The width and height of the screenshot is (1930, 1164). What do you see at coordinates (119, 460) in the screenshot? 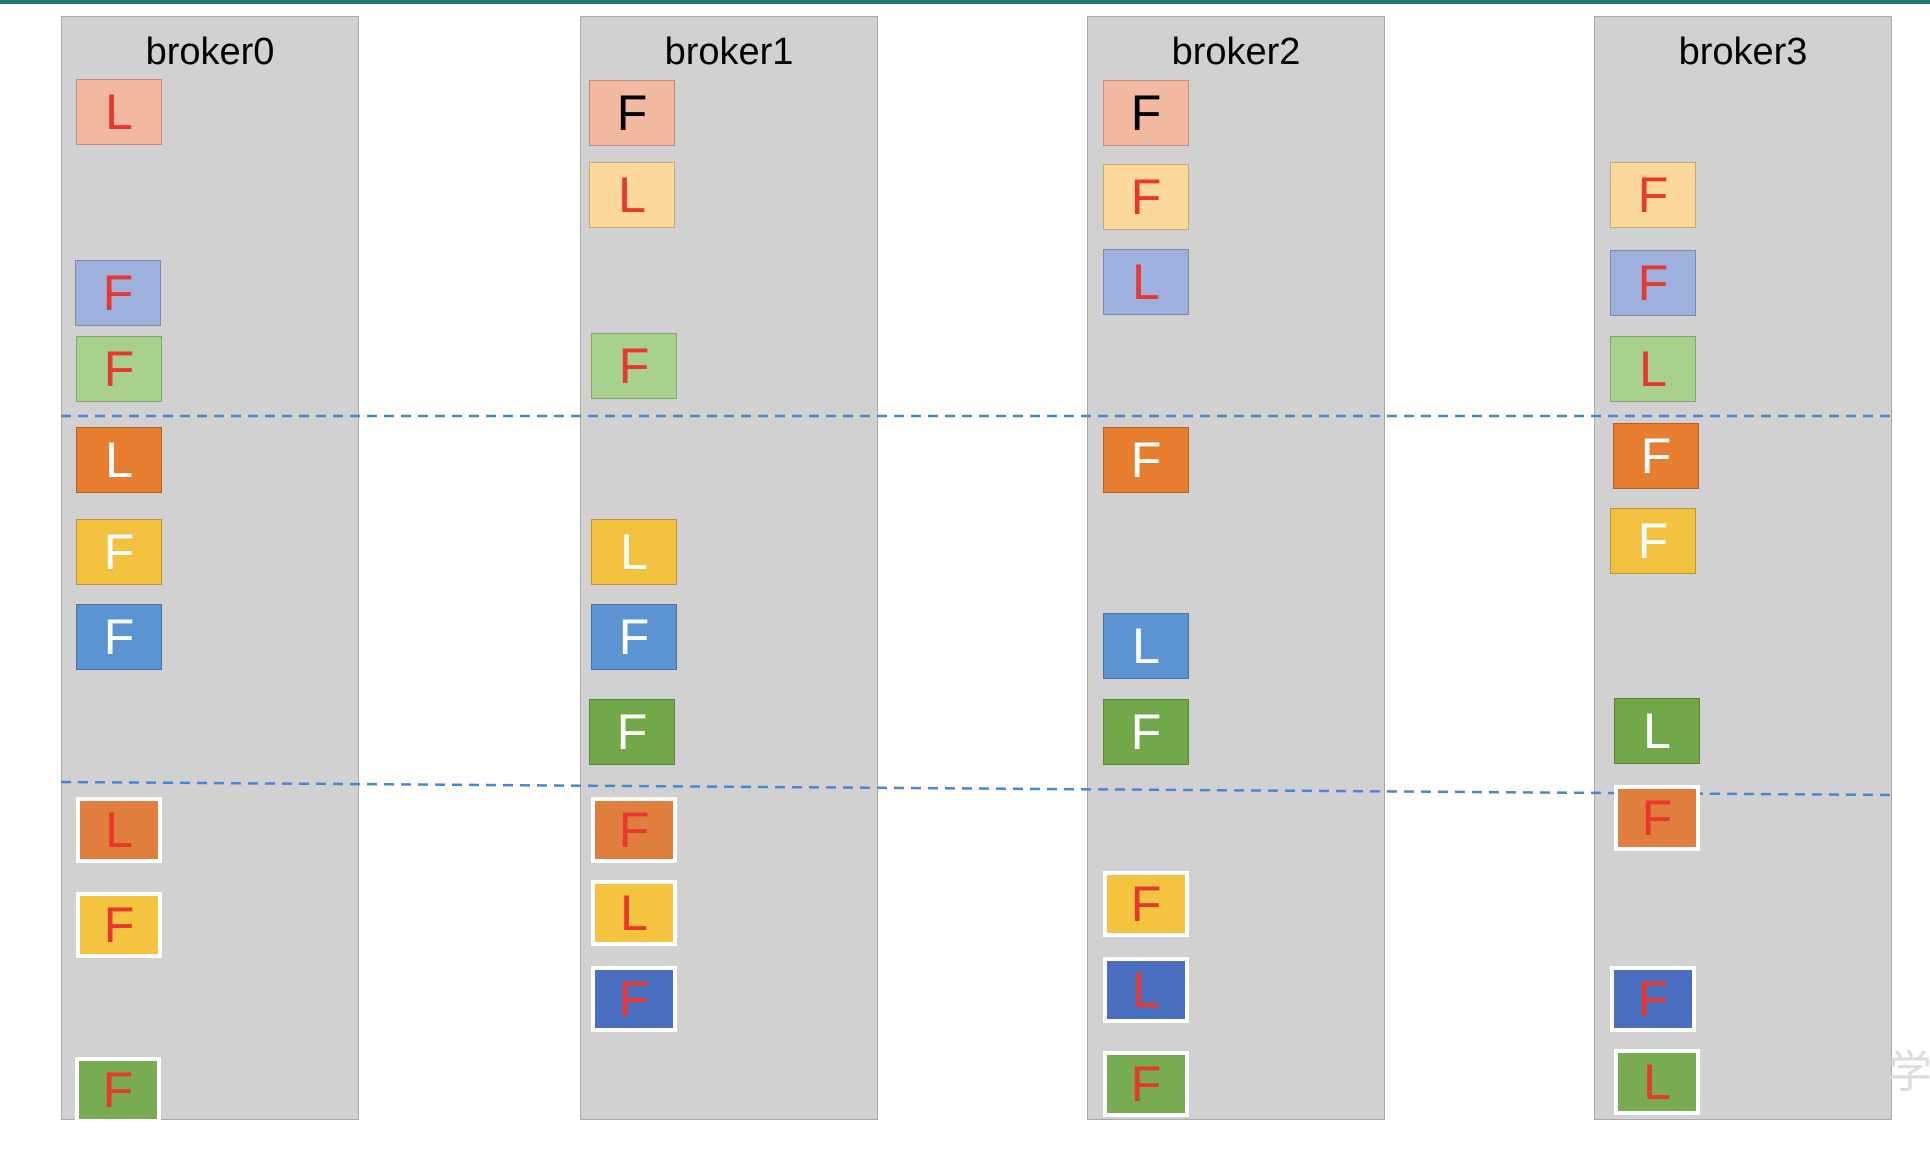
I see `replica-leader-b0-3: L` at bounding box center [119, 460].